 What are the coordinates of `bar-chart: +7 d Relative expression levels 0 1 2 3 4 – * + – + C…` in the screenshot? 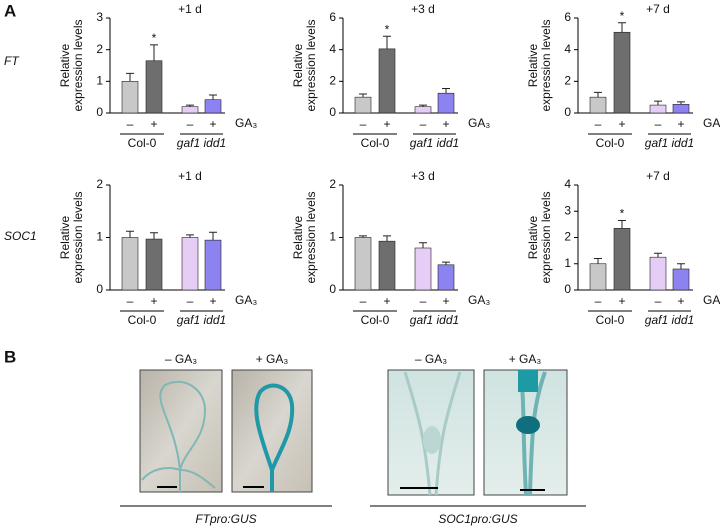 It's located at (623, 248).